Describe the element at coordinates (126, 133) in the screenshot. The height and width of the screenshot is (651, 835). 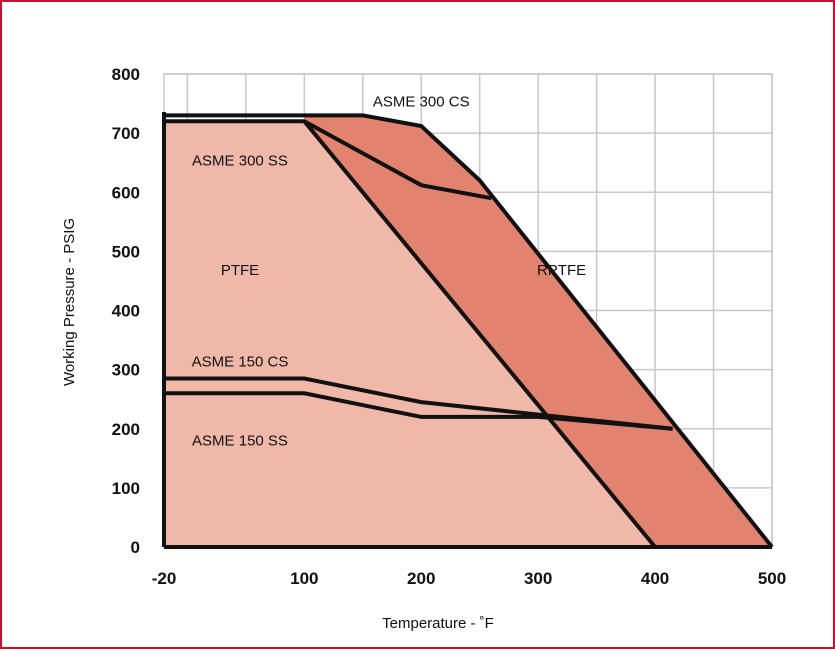
I see `y-tick-label: 700` at that location.